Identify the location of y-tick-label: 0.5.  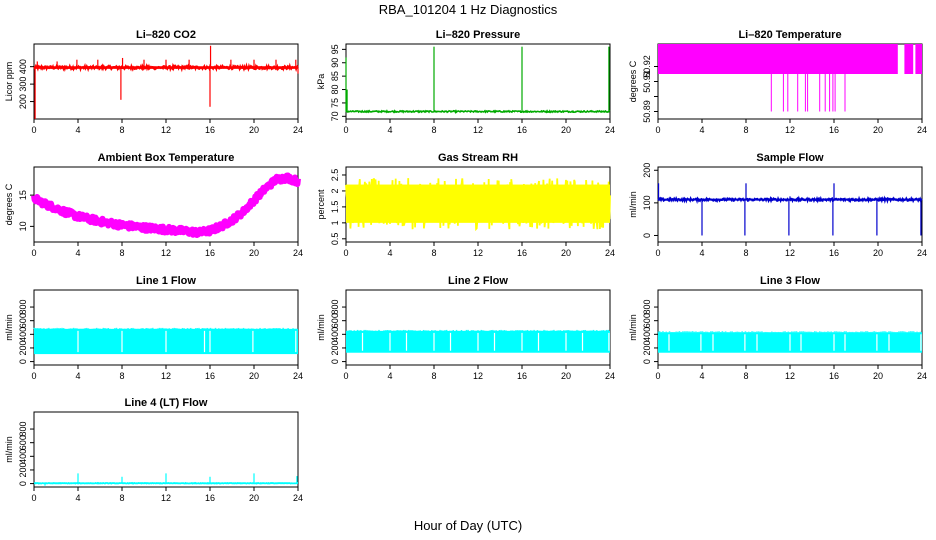
(335, 239).